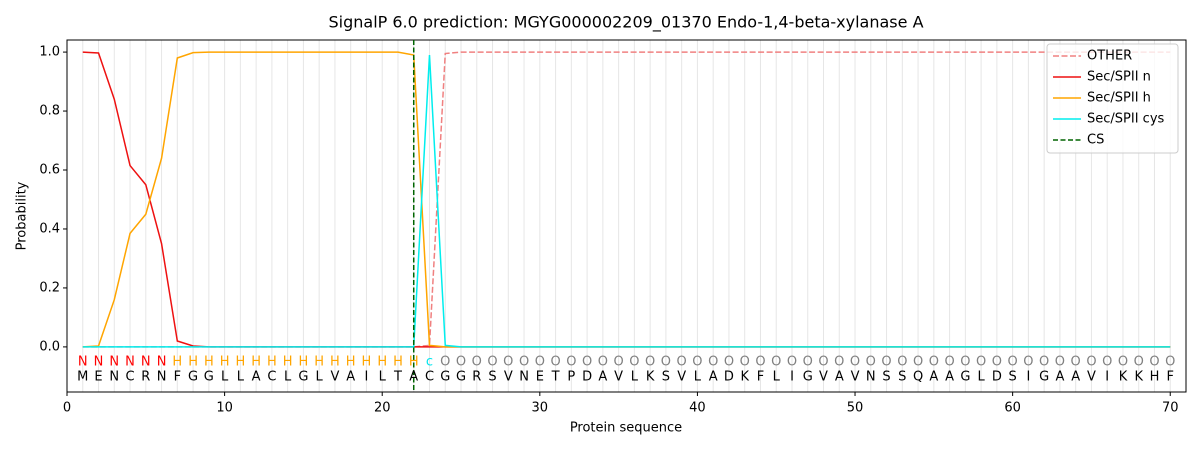 The image size is (1200, 450). I want to click on residue: P, so click(571, 377).